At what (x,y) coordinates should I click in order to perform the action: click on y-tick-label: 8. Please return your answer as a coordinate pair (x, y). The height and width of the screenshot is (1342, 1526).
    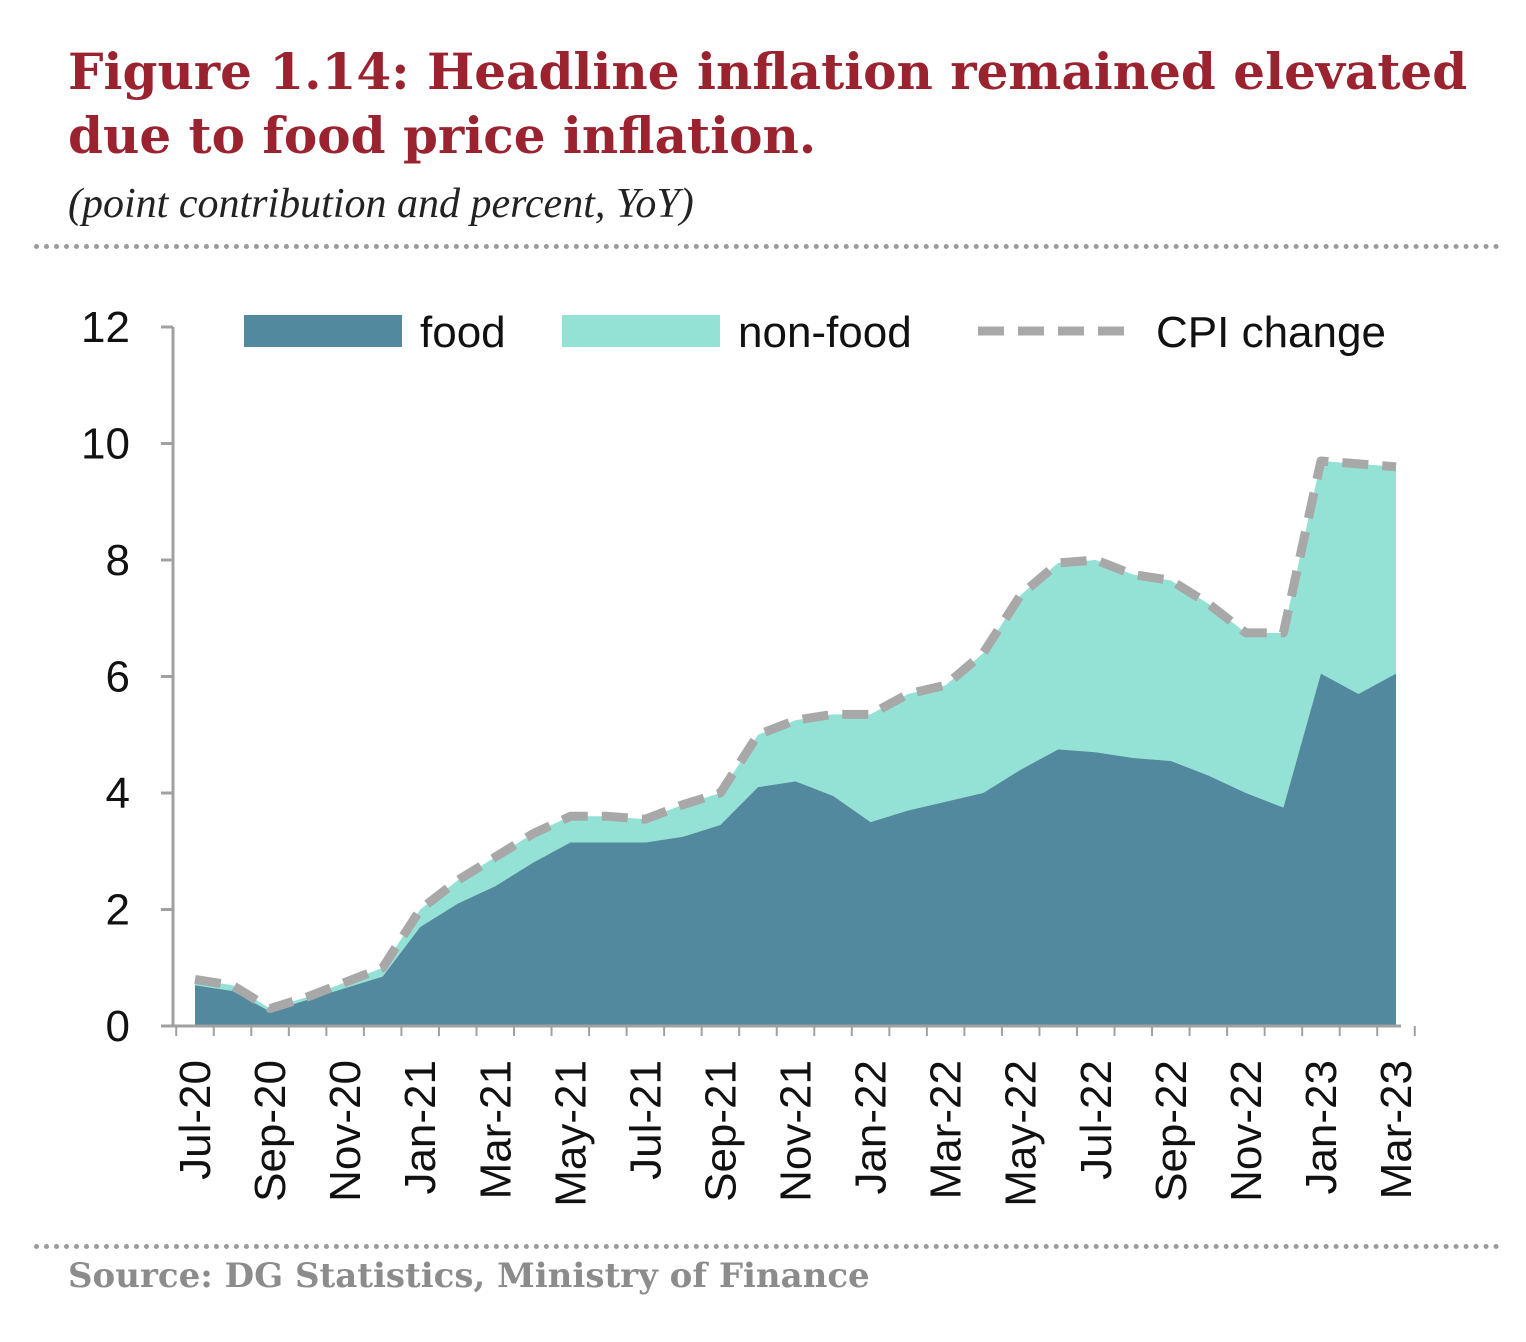
    Looking at the image, I should click on (118, 560).